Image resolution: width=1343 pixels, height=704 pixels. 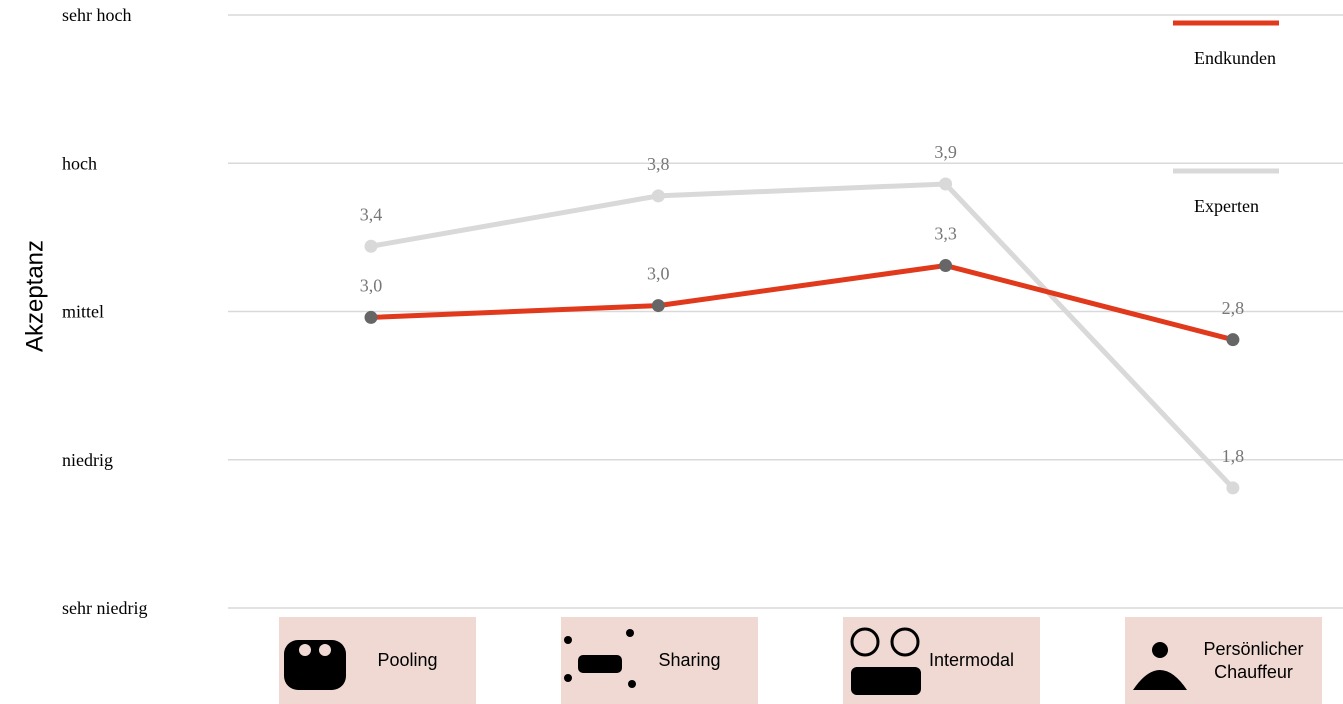 I want to click on legend-label: Endkunden, so click(x=1235, y=58).